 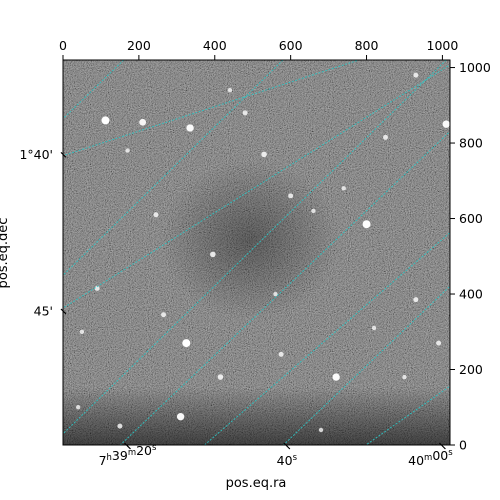 I want to click on ra-tick-label-1: 40s, so click(x=287, y=460).